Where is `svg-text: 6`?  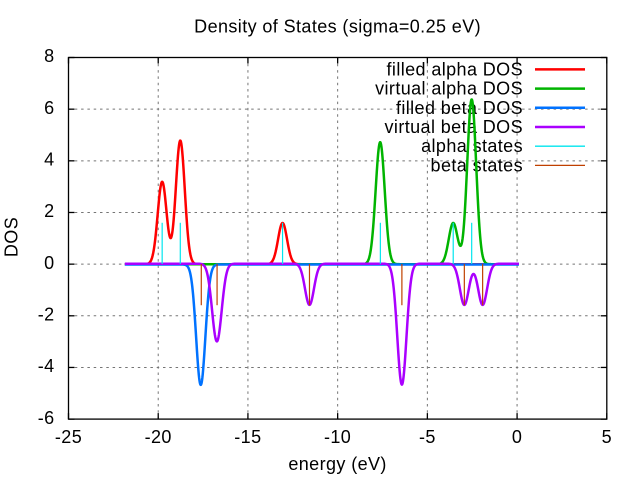
svg-text: 6 is located at coordinates (49, 108).